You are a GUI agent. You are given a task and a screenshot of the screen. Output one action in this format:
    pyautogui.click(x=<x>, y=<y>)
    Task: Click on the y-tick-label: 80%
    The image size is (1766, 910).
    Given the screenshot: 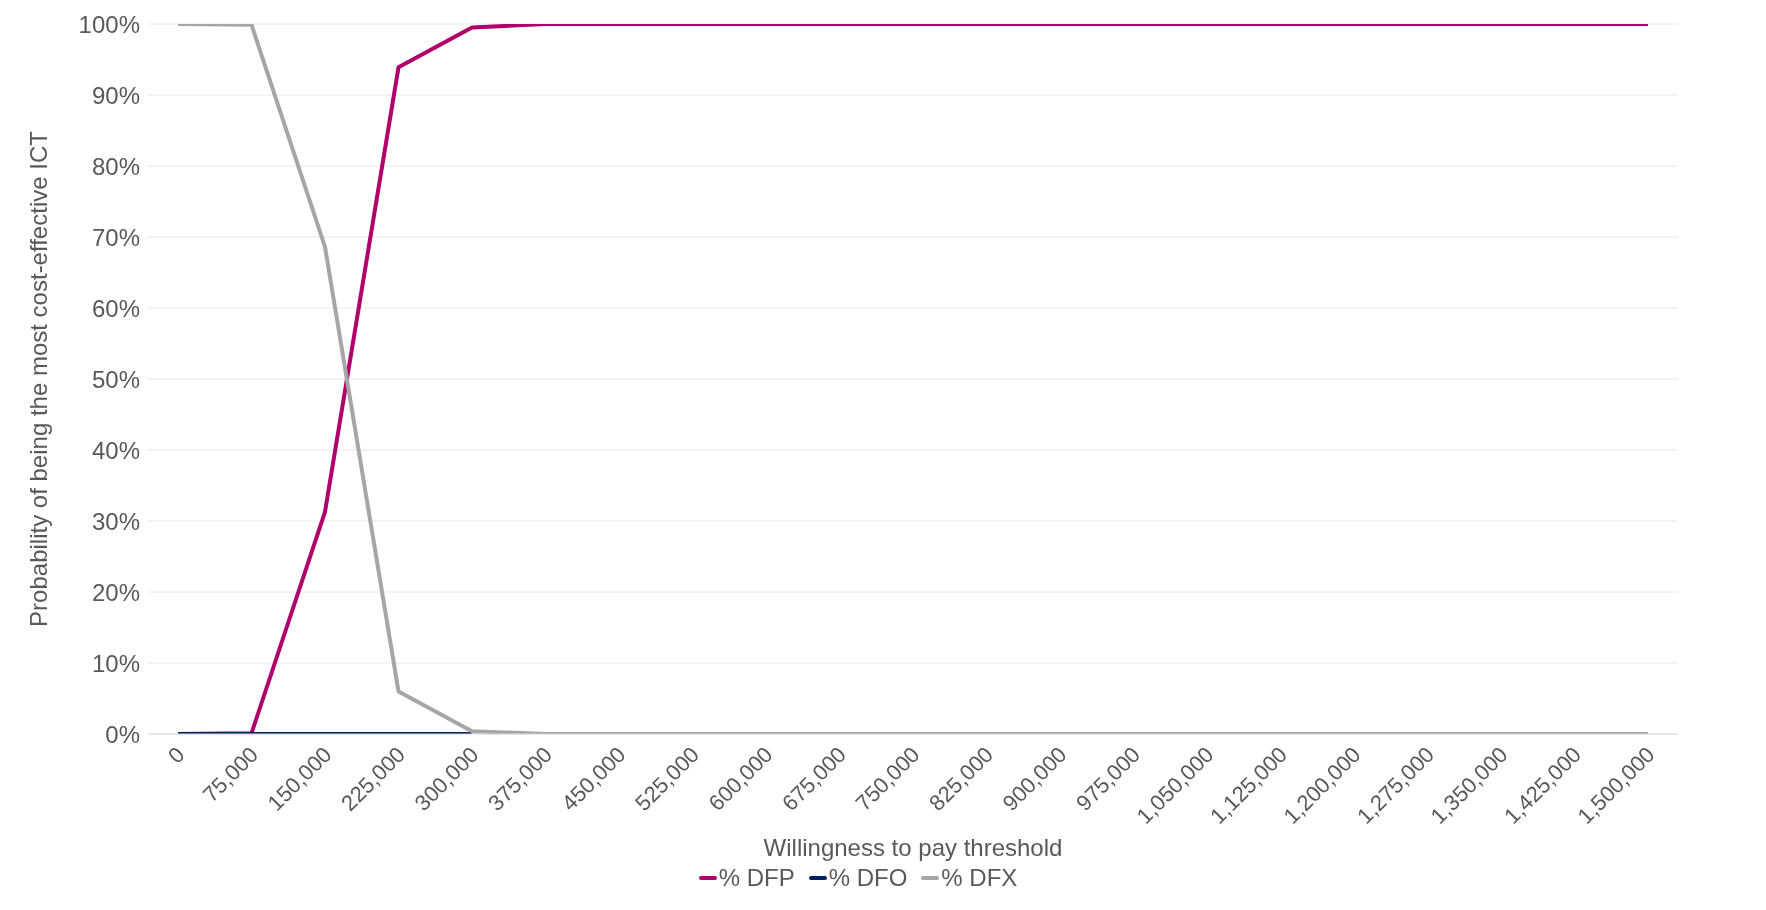 What is the action you would take?
    pyautogui.click(x=115, y=166)
    